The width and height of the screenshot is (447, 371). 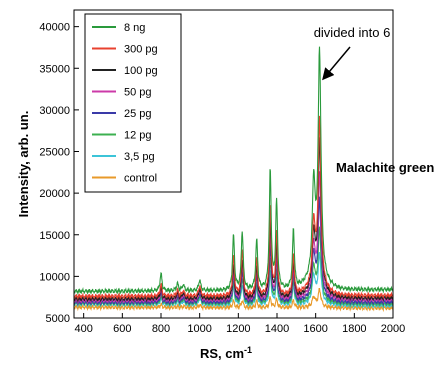 I want to click on legend-entry: 100 pg, so click(x=141, y=71).